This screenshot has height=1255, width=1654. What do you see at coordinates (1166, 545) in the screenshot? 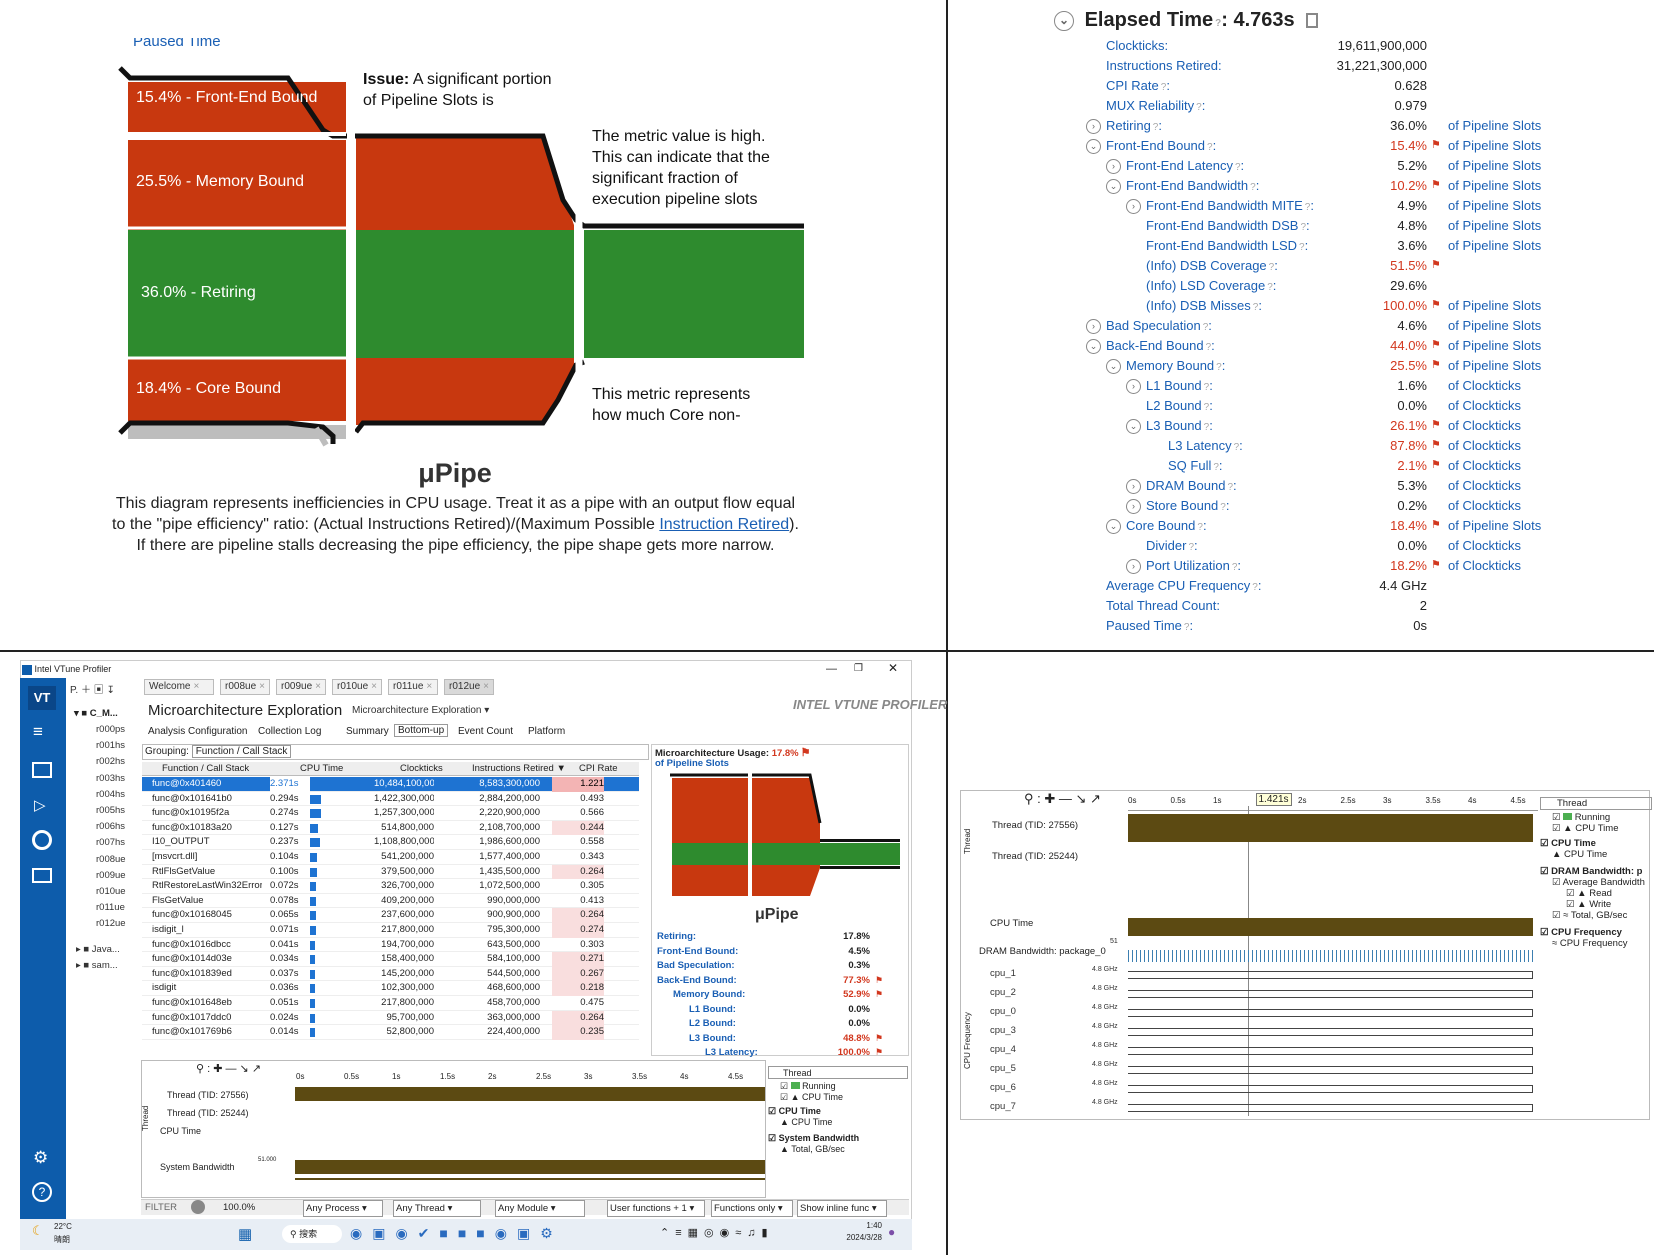
I see `metric-label: Divider` at bounding box center [1166, 545].